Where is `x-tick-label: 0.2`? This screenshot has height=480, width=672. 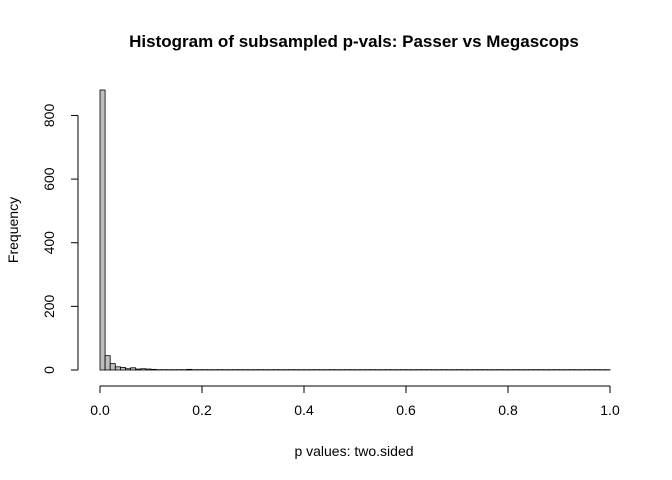
x-tick-label: 0.2 is located at coordinates (202, 410).